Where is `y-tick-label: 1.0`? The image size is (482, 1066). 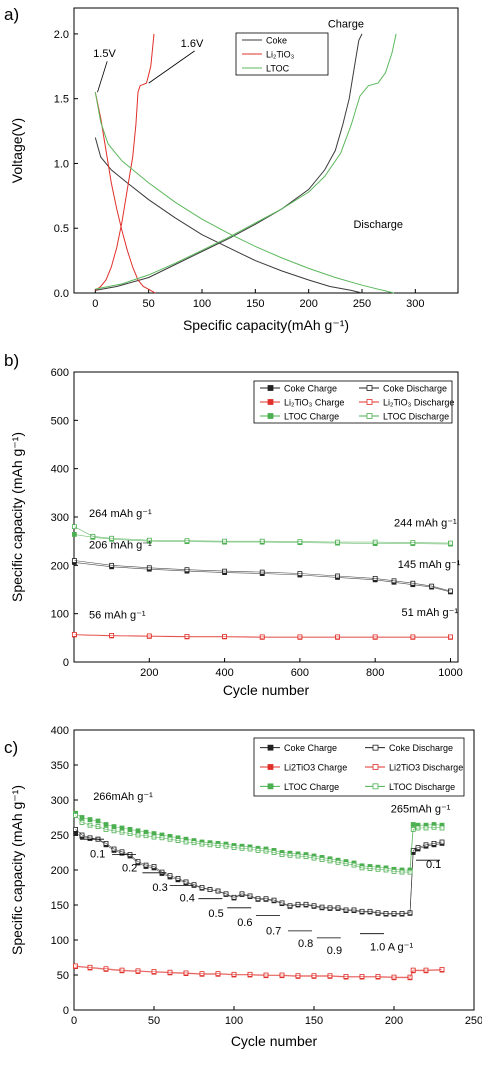
y-tick-label: 1.0 is located at coordinates (61, 164).